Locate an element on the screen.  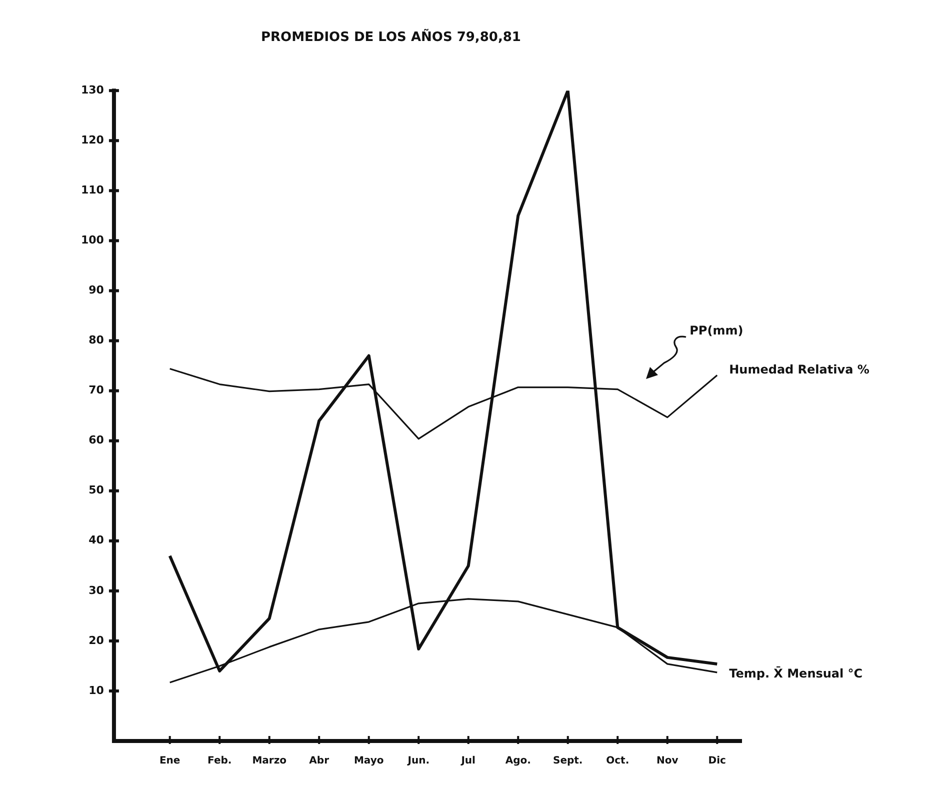
x-tick-label: Marzo is located at coordinates (269, 761).